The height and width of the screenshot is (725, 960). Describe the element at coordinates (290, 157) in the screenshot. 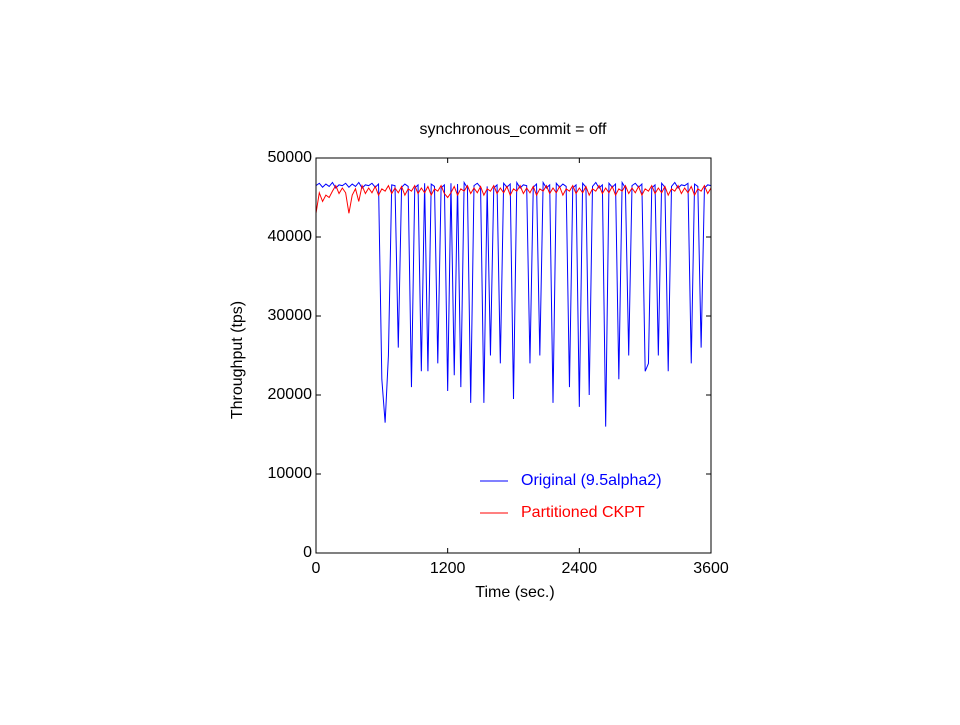

I see `y-tick-label: 50000` at that location.